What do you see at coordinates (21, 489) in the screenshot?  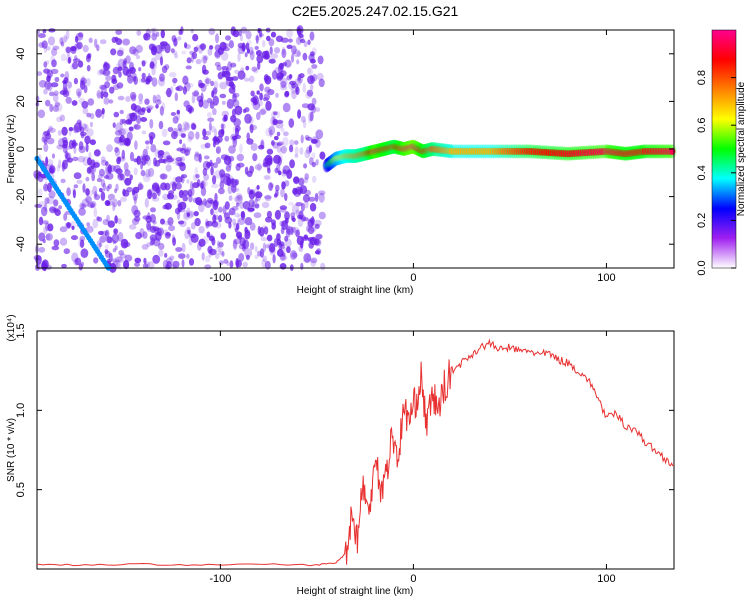 I see `y-tick-label: 0.5` at bounding box center [21, 489].